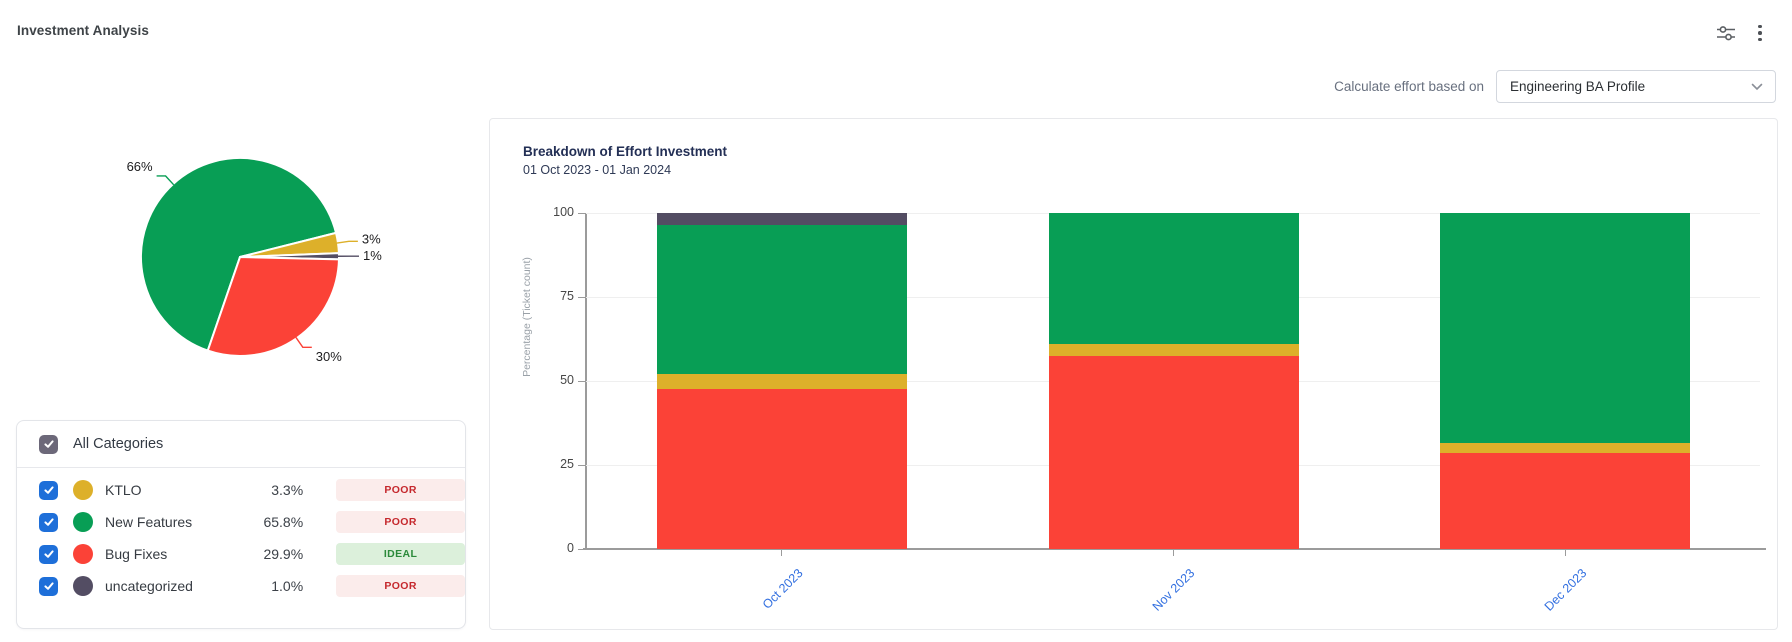 The image size is (1792, 642). I want to click on category-status-badge: IDEAL, so click(400, 554).